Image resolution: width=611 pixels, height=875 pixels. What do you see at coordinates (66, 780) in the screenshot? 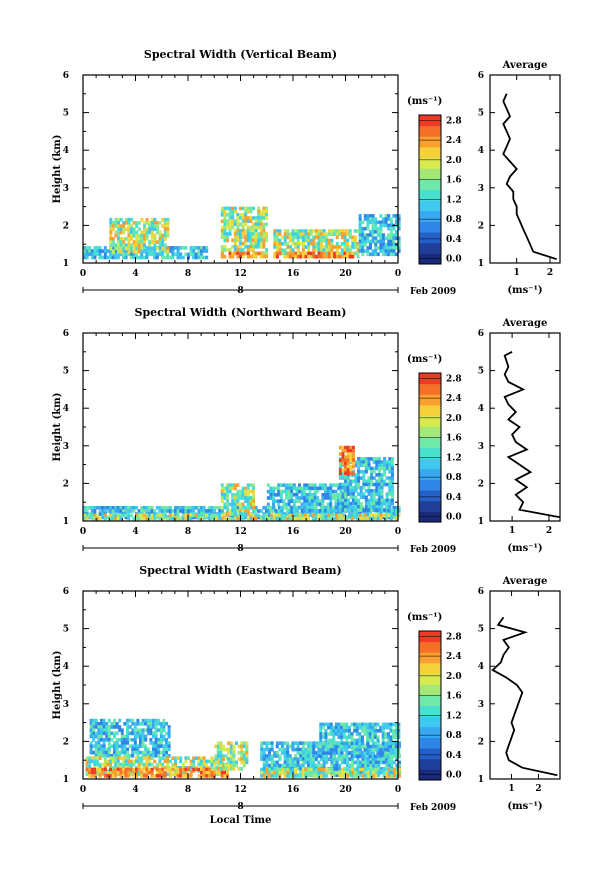
I see `y-tick-label: 1` at bounding box center [66, 780].